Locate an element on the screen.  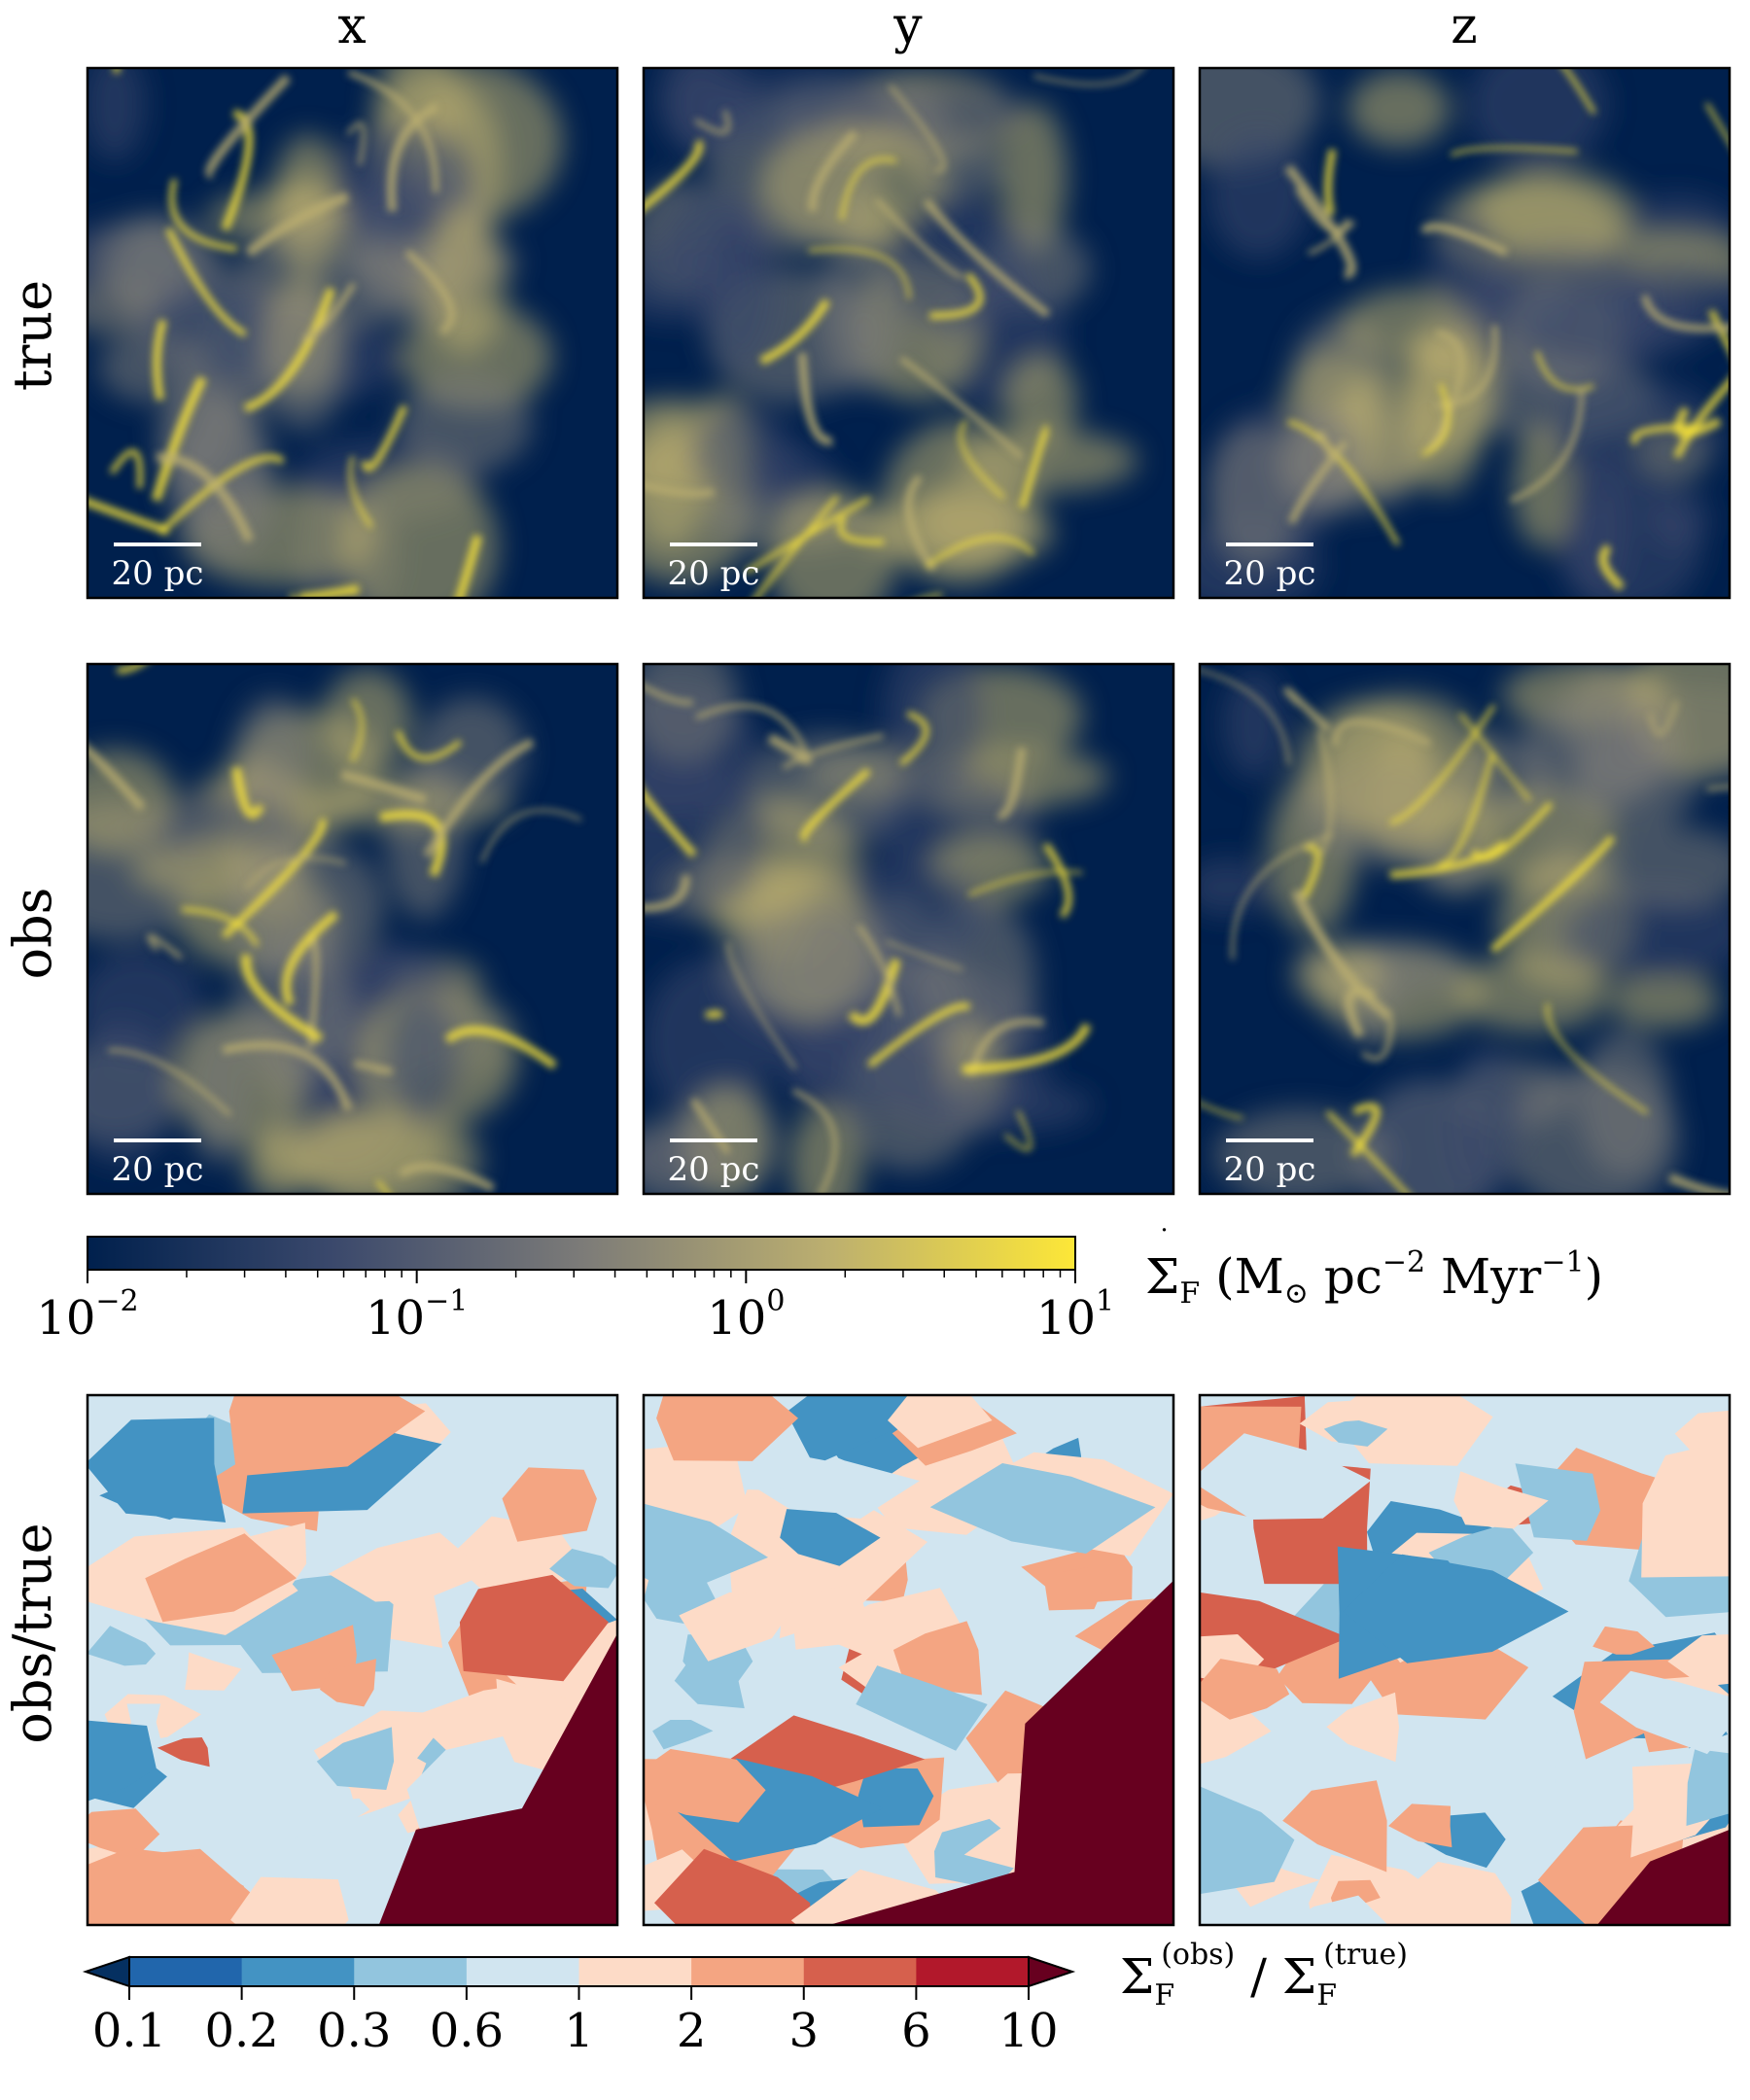
ratio-colorbar-ticks: 0.1 0.2 0.3 0.6 1 2 3 6 10 is located at coordinates (575, 2022).